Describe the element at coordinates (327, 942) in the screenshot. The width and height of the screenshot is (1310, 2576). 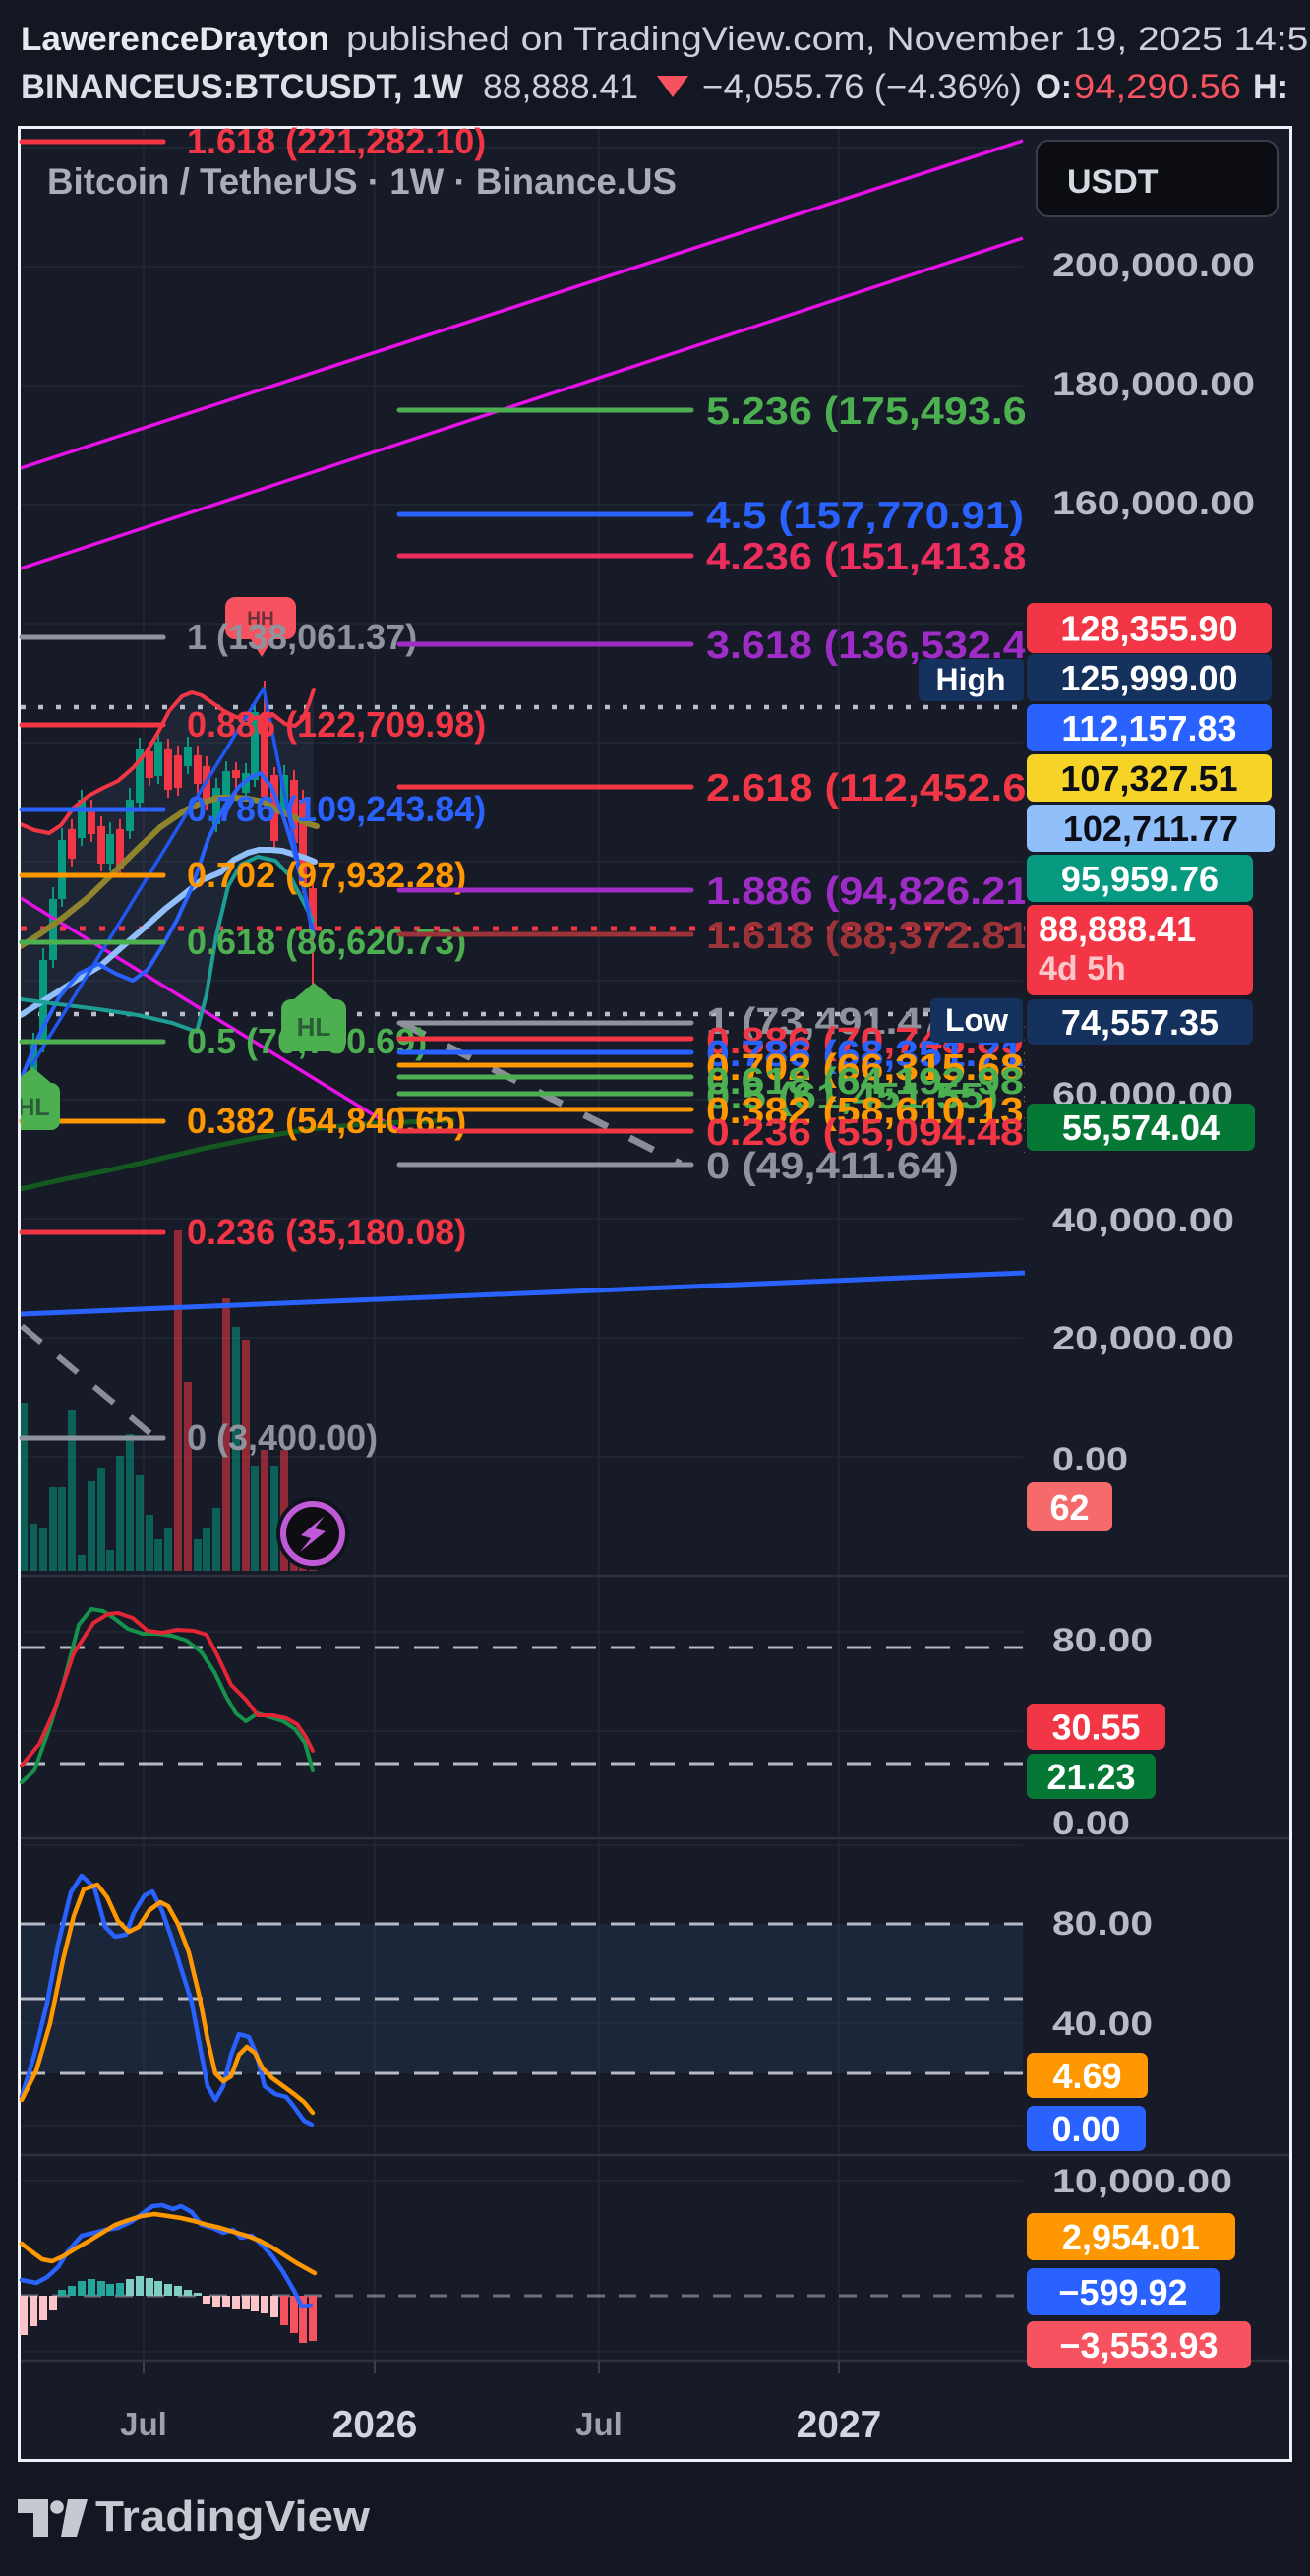
I see `svg-text: 0.618 (86,620.73)` at that location.